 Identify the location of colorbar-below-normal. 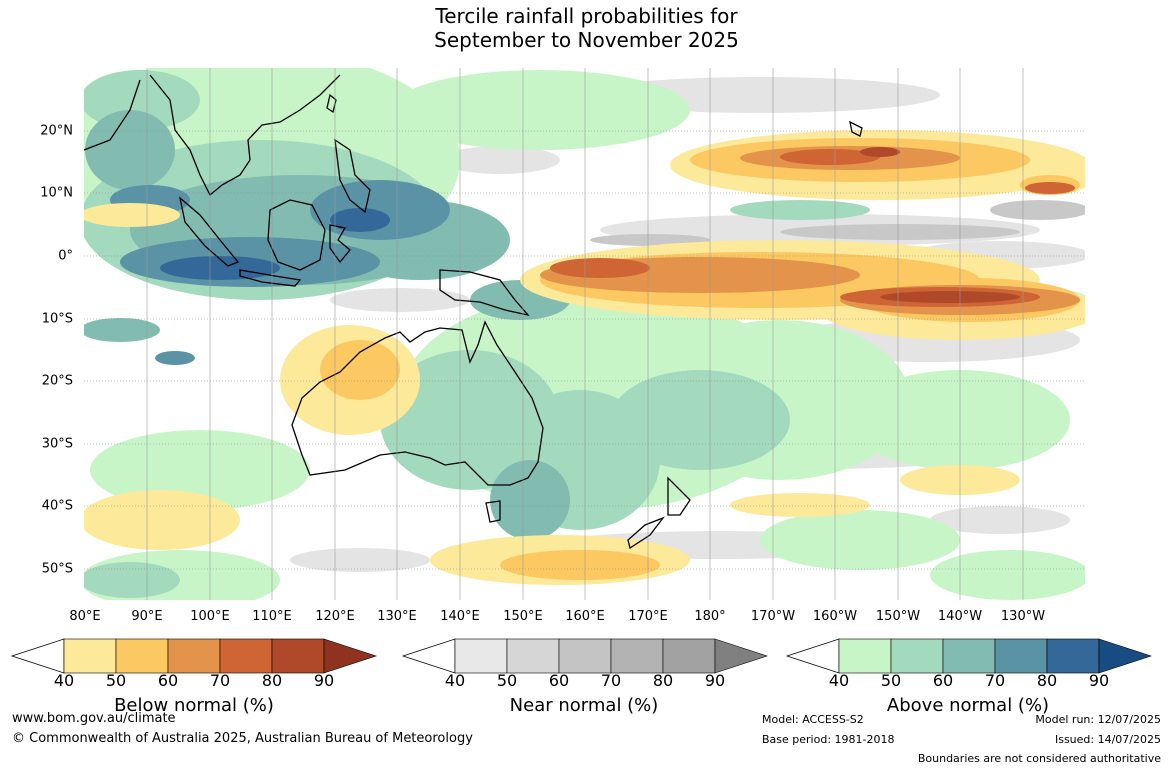
(193, 656).